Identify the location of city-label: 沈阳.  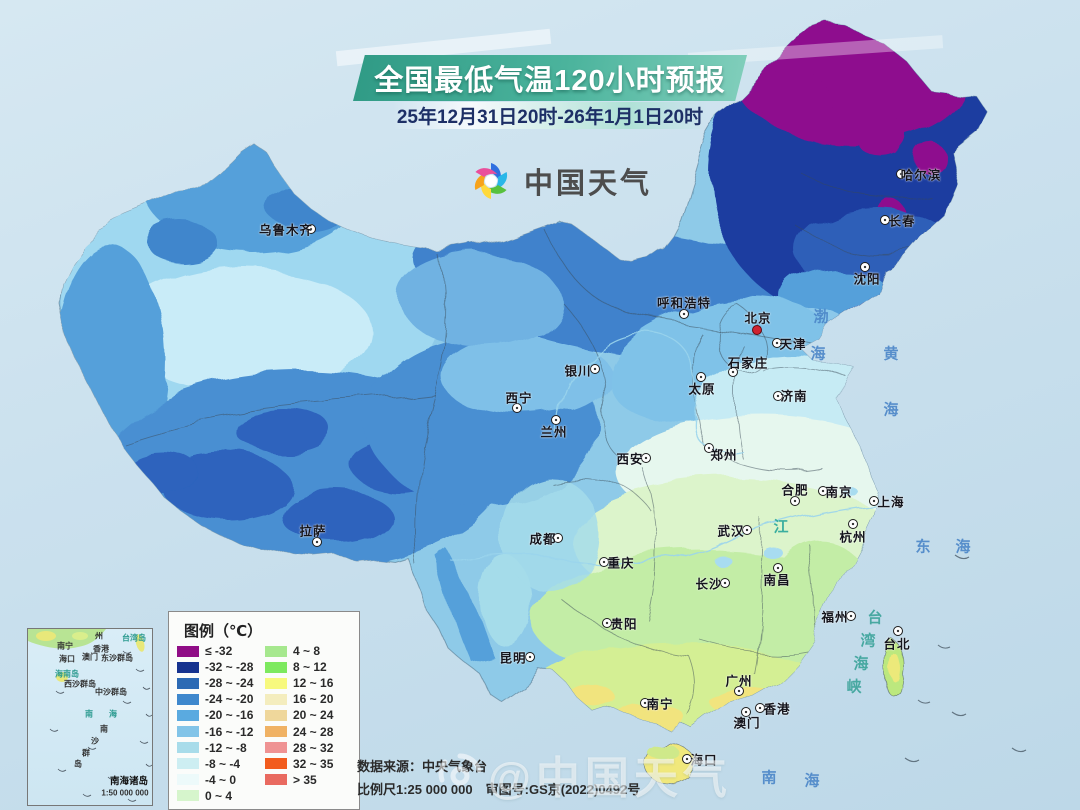
(867, 279).